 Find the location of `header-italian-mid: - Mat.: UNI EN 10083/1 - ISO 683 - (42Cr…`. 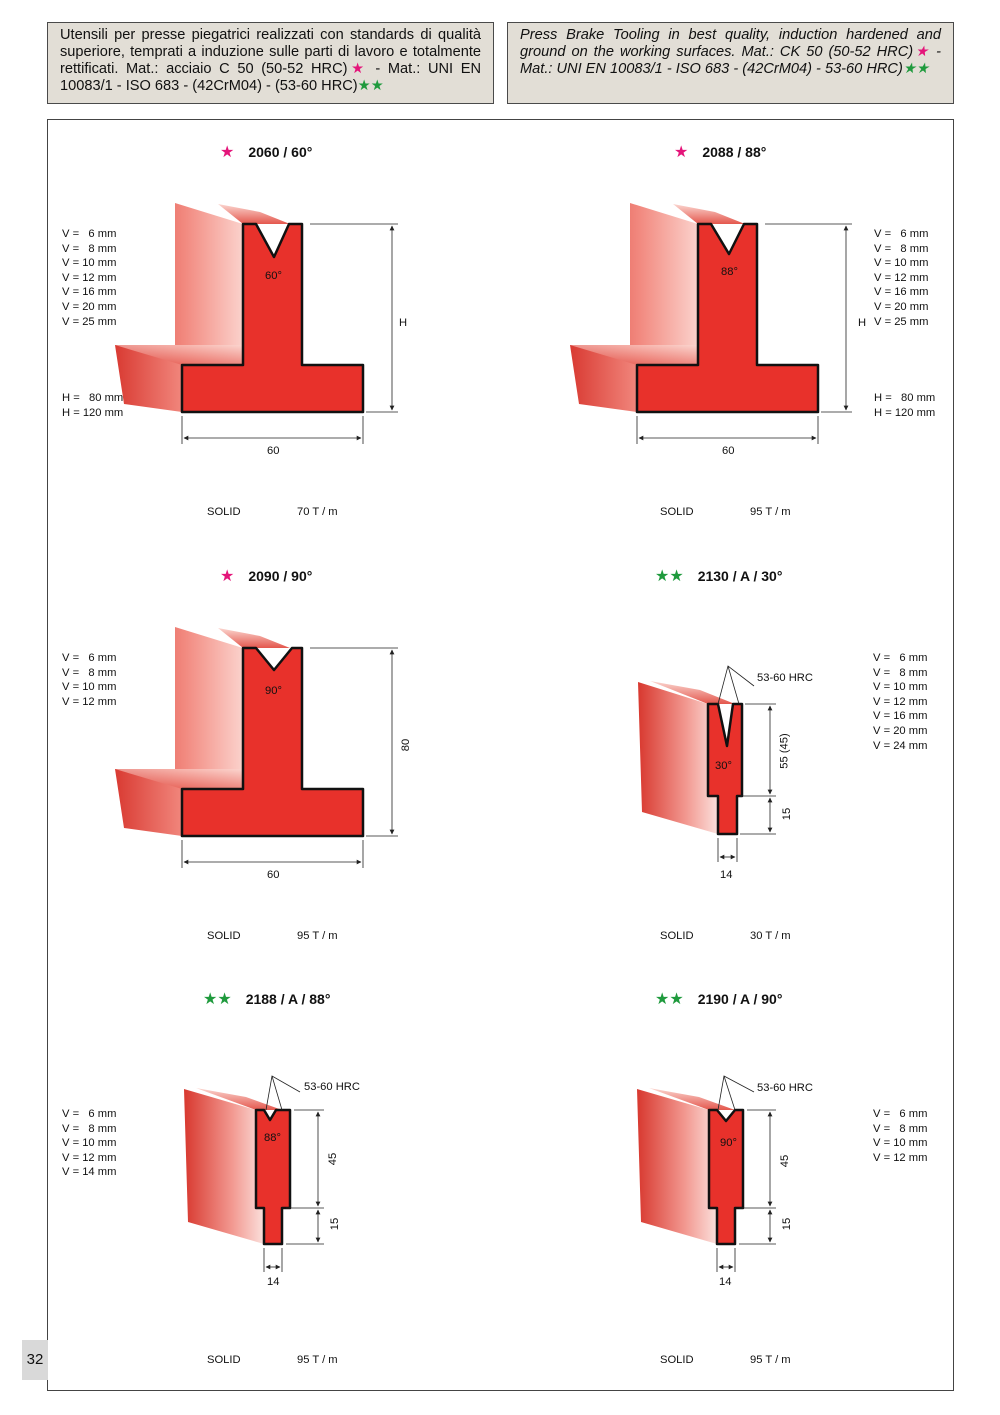

header-italian-mid: - Mat.: UNI EN 10083/1 - ISO 683 - (42Cr… is located at coordinates (270, 77).